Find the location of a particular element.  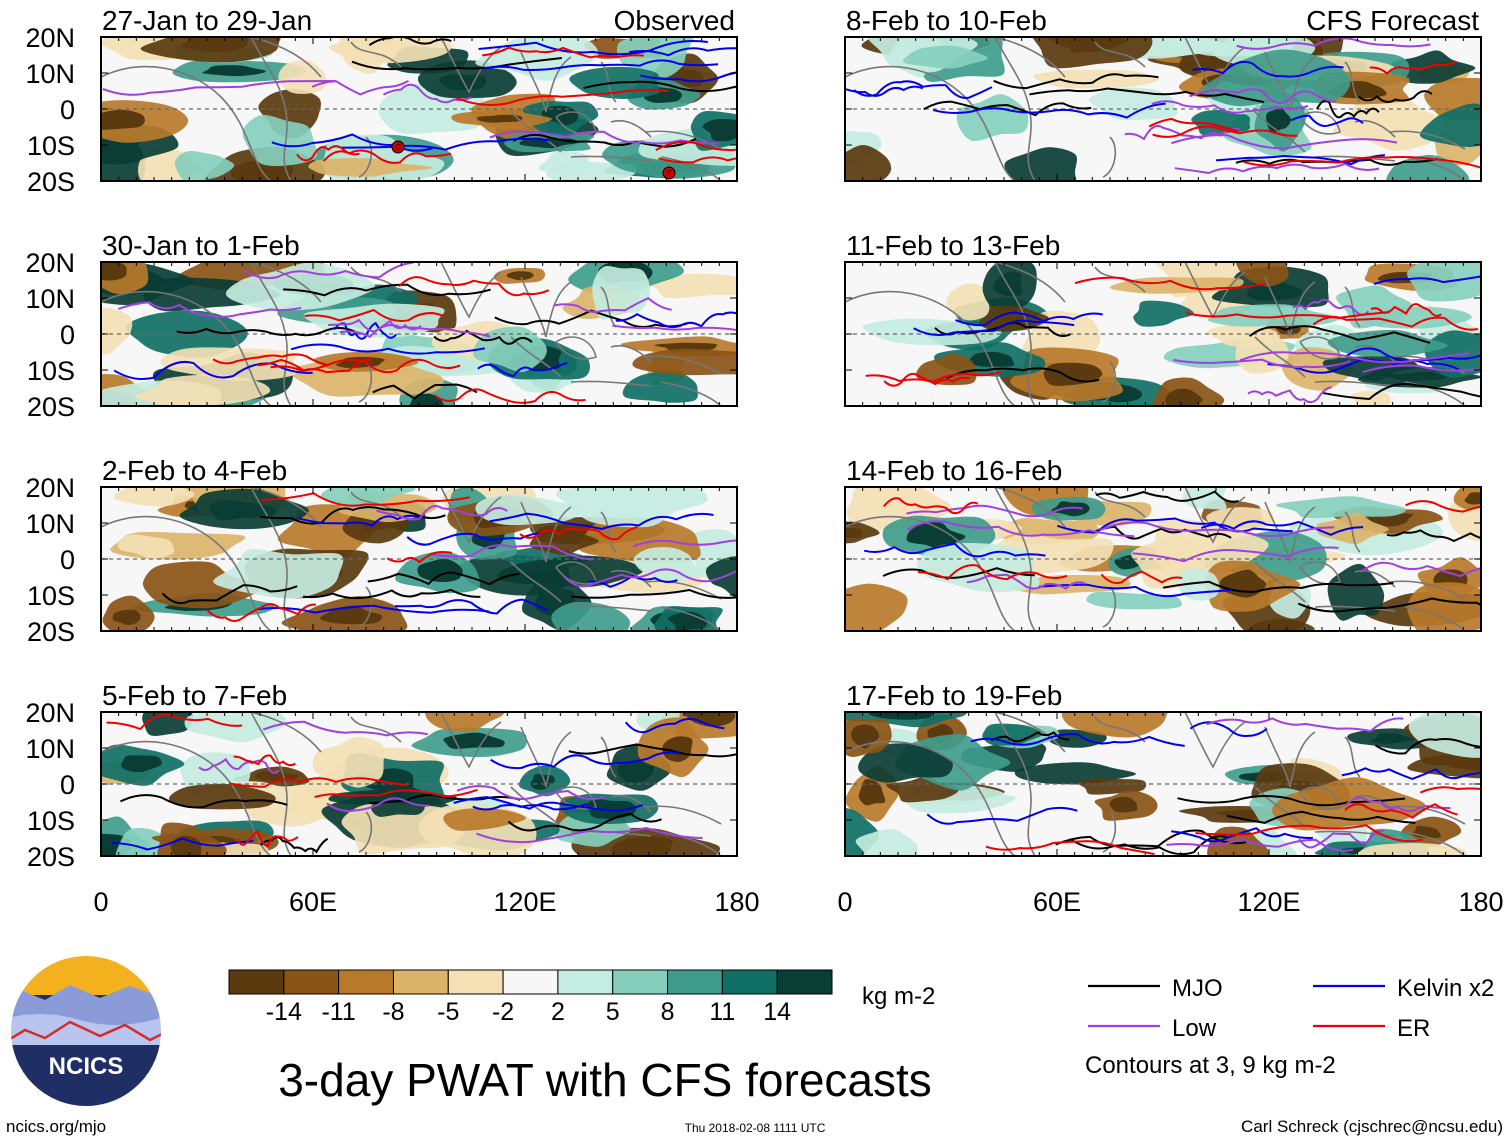

footer-timestamp: Thu 2018-02-08 1111 UTC is located at coordinates (755, 1128).